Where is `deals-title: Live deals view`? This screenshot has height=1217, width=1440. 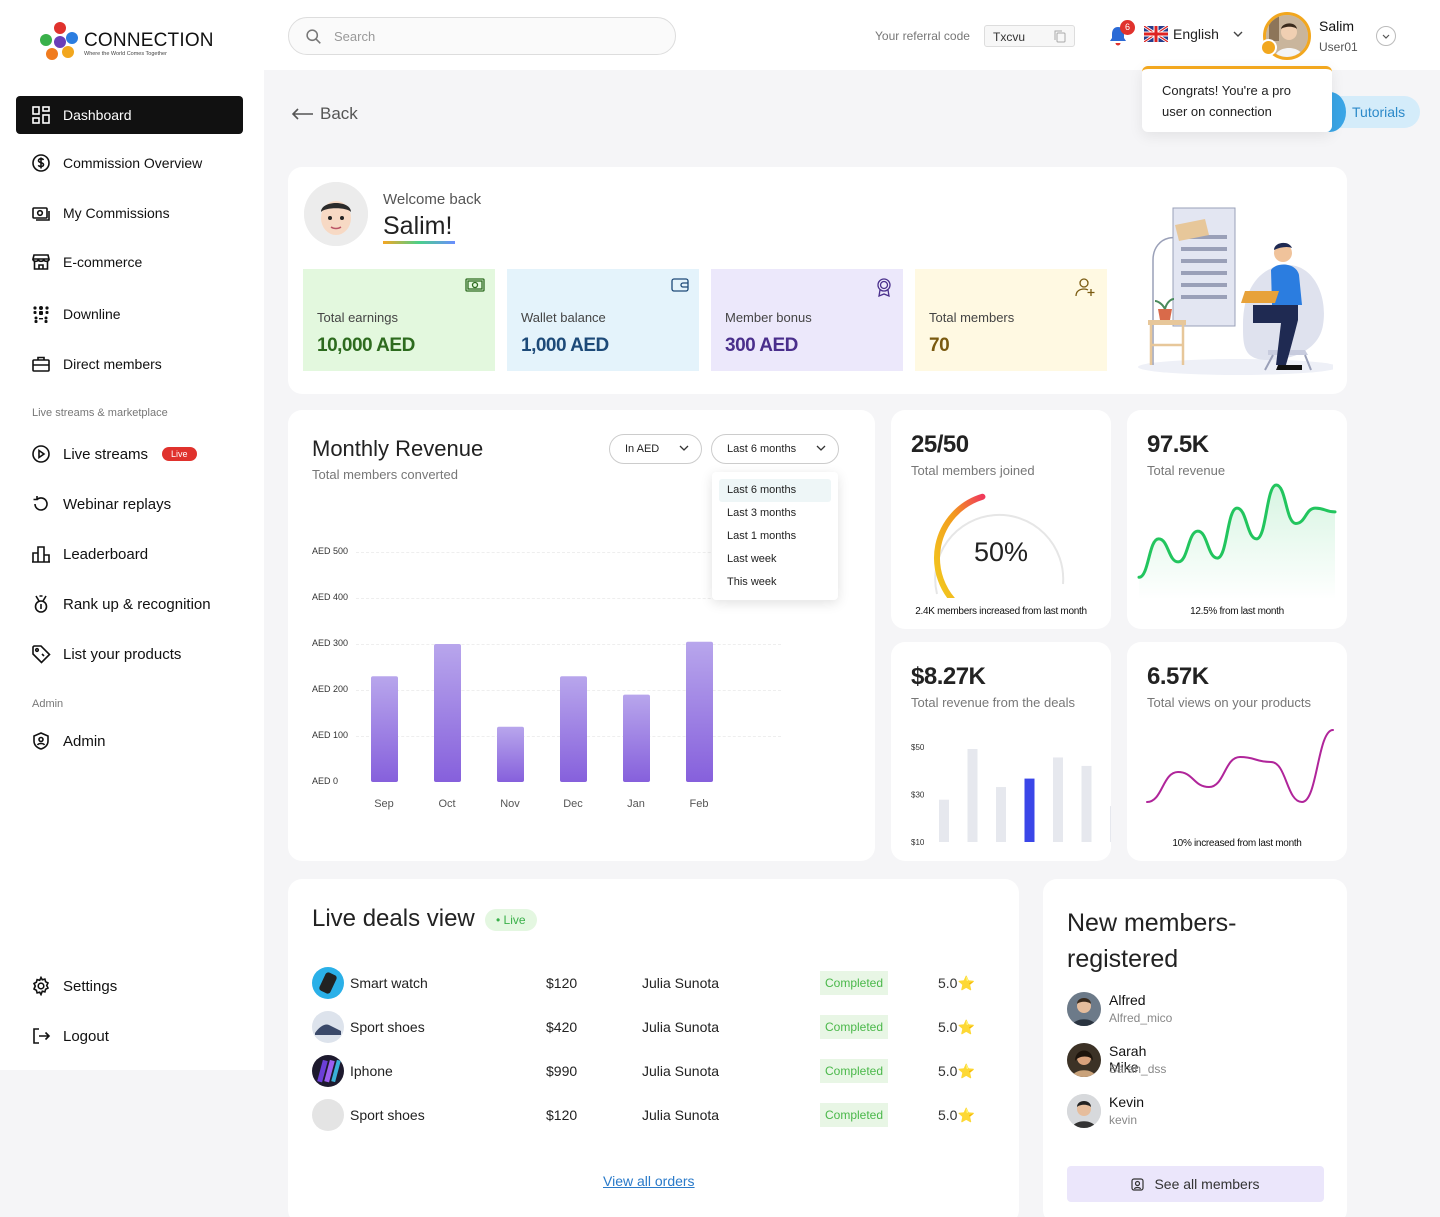 deals-title: Live deals view is located at coordinates (393, 918).